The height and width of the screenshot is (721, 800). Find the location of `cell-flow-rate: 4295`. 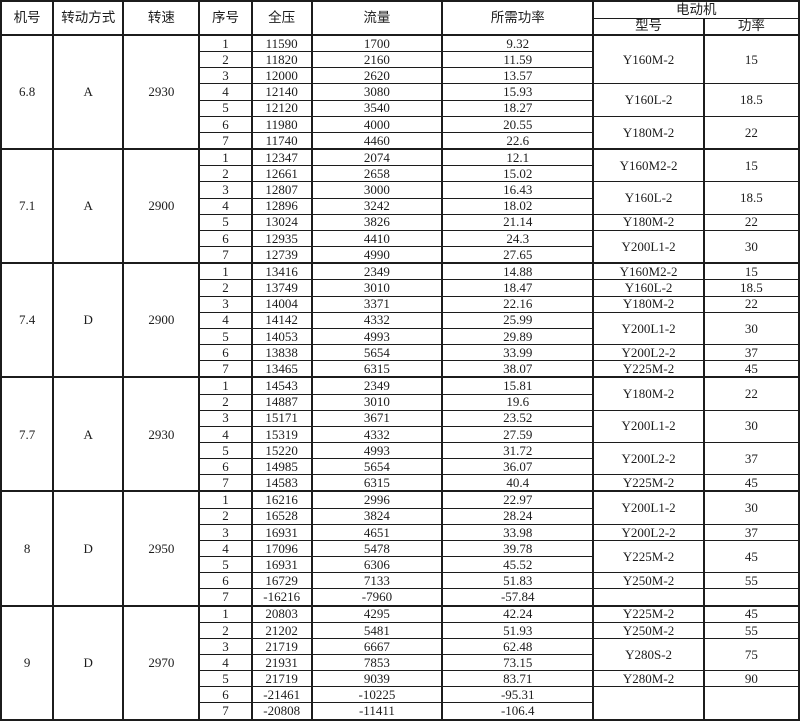

cell-flow-rate: 4295 is located at coordinates (377, 613).